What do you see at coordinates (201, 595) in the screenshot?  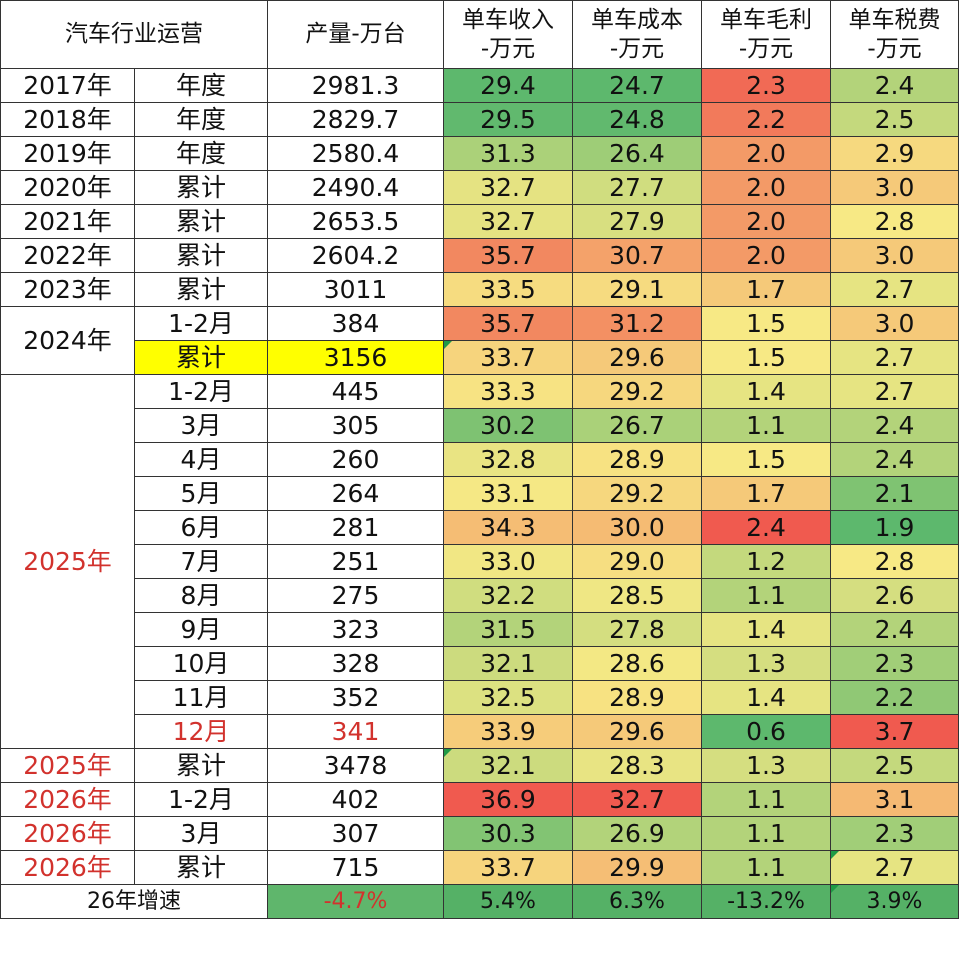 I see `cell-period: 8月` at bounding box center [201, 595].